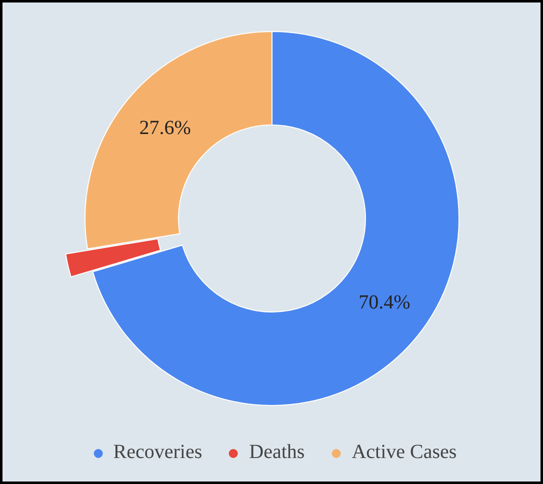  What do you see at coordinates (404, 452) in the screenshot?
I see `legend-label: Active Cases` at bounding box center [404, 452].